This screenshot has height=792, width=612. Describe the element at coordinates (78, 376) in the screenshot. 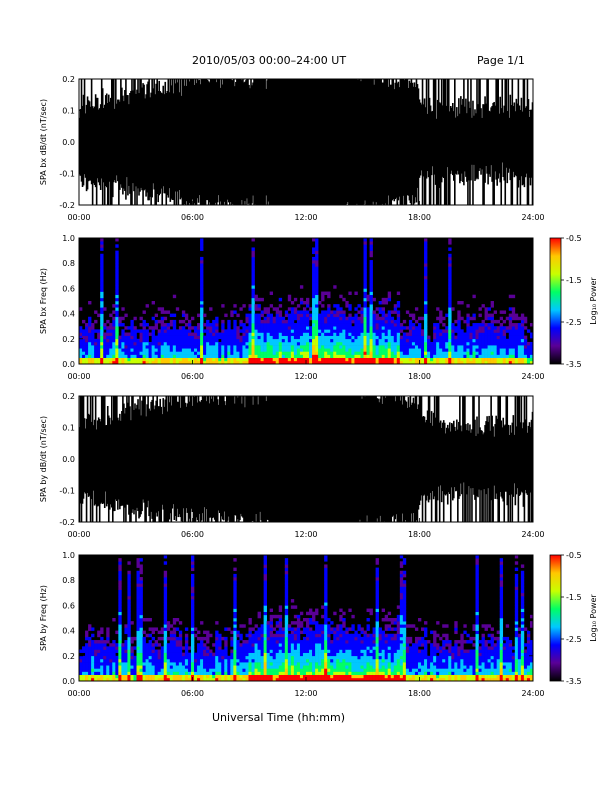

I see `x-tick-label: 00:00` at that location.